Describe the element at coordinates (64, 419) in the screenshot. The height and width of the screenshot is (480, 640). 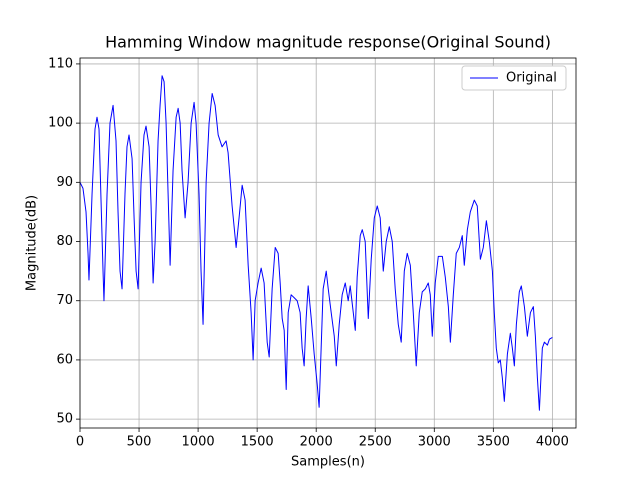
I see `y-tick-label: 50` at that location.